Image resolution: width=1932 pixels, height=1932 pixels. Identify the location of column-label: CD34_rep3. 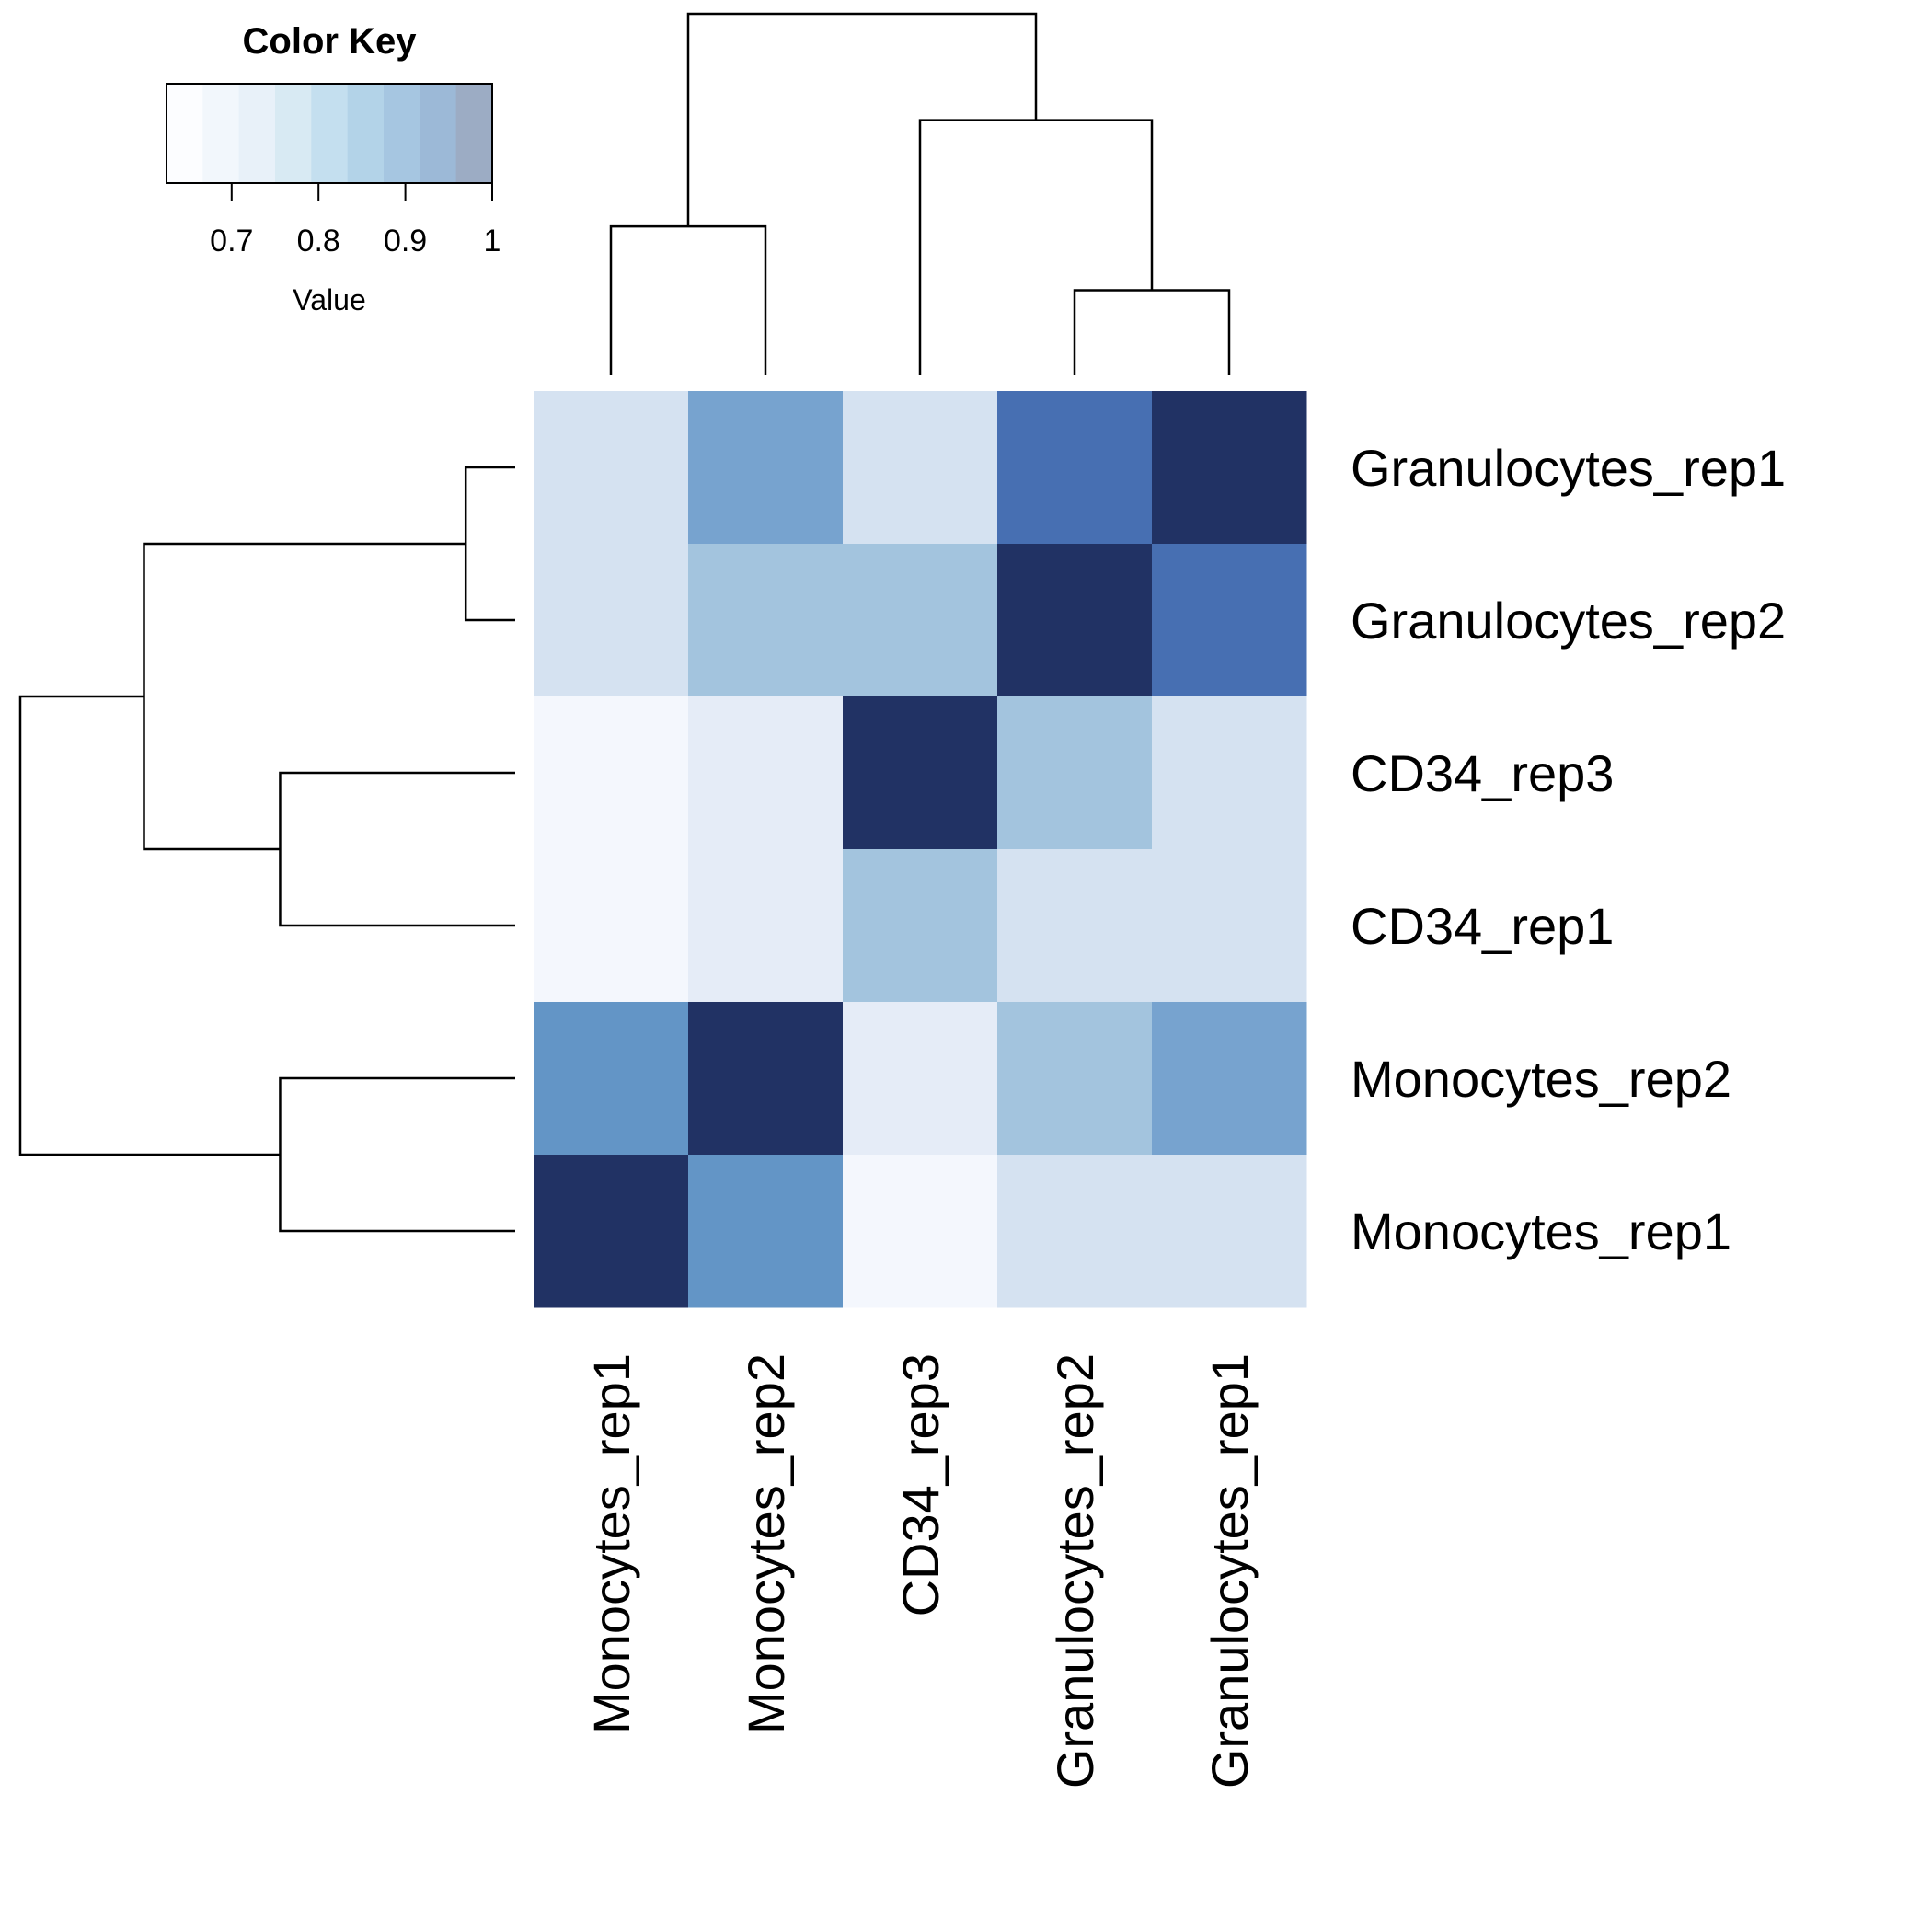
(920, 1484).